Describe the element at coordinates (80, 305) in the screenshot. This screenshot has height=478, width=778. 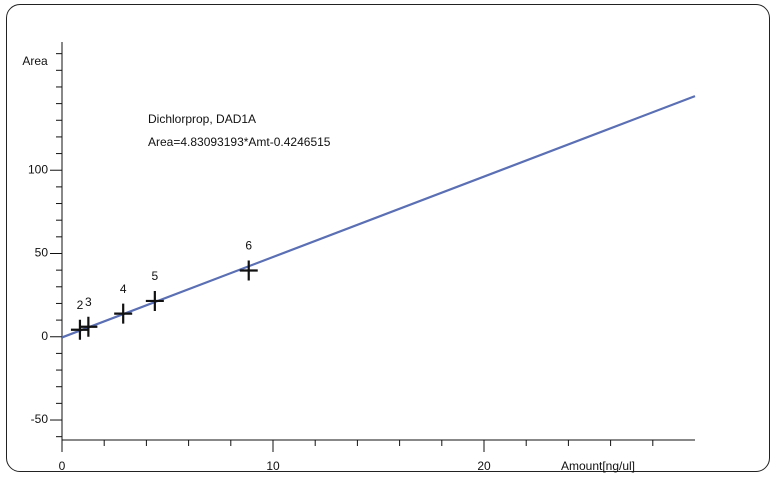
I see `point-label: 2` at that location.